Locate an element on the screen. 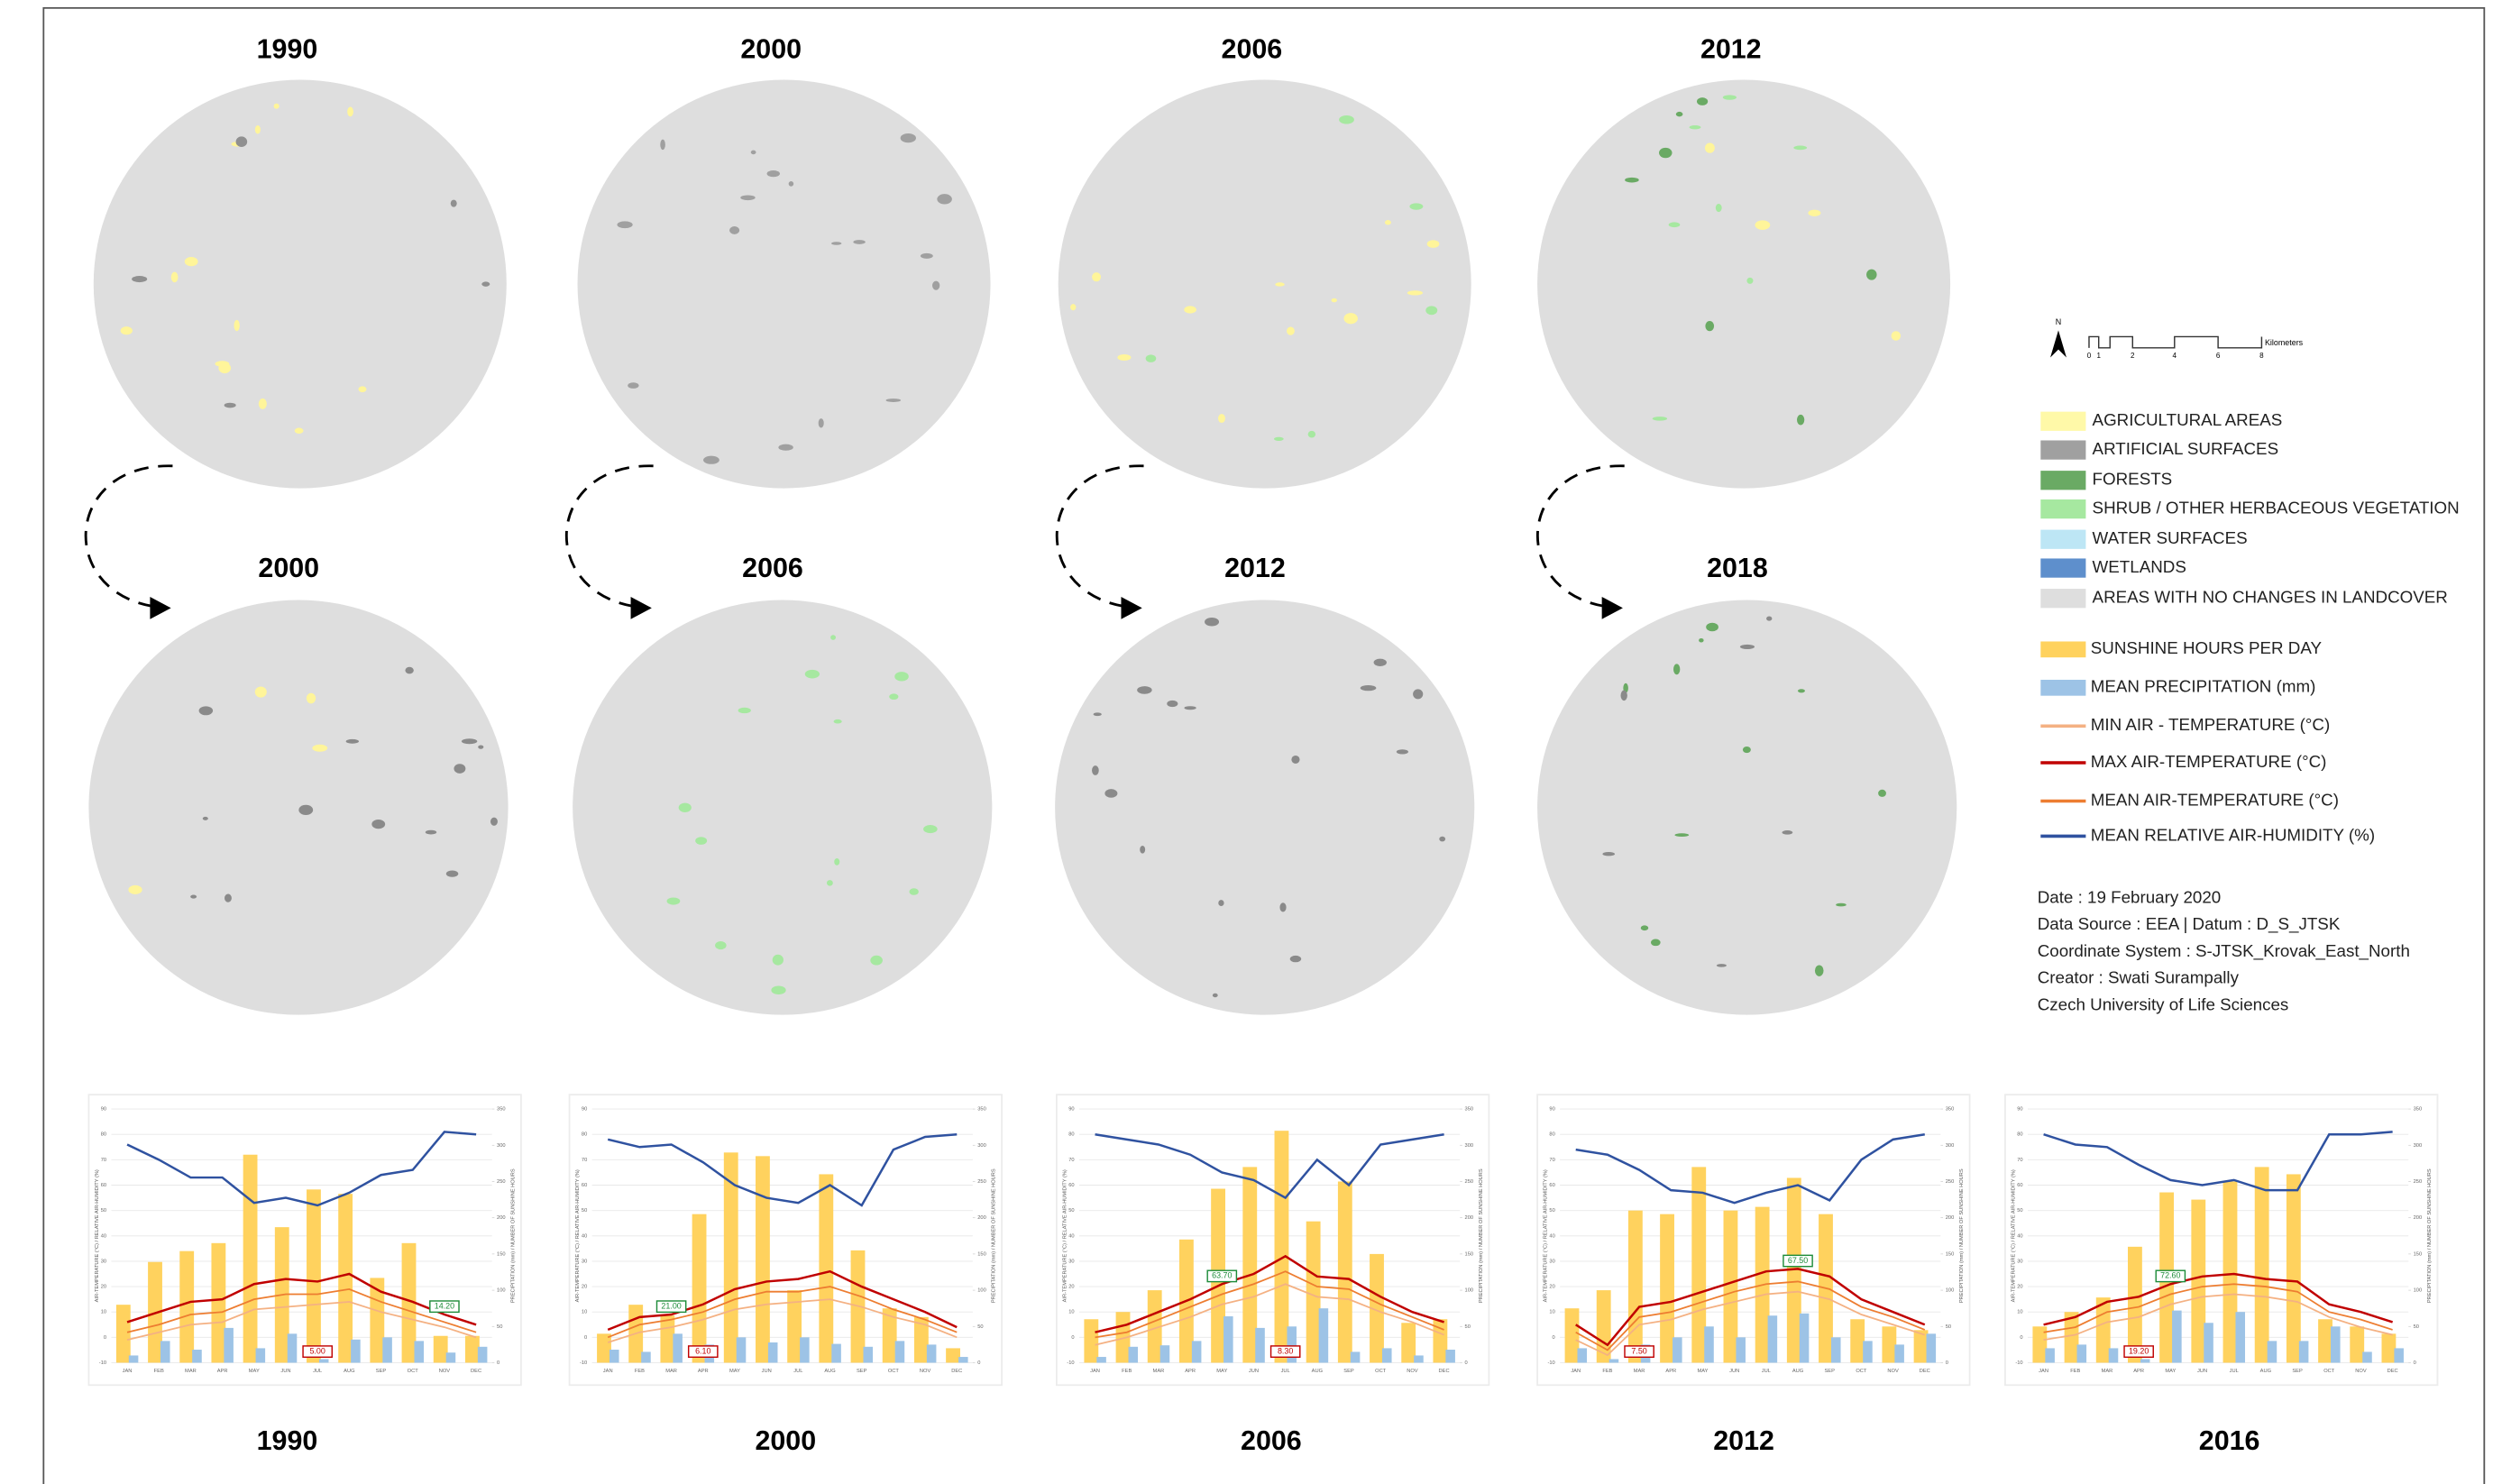 Image resolution: width=2502 pixels, height=1484 pixels. x-tick-label: OCT is located at coordinates (413, 1371).